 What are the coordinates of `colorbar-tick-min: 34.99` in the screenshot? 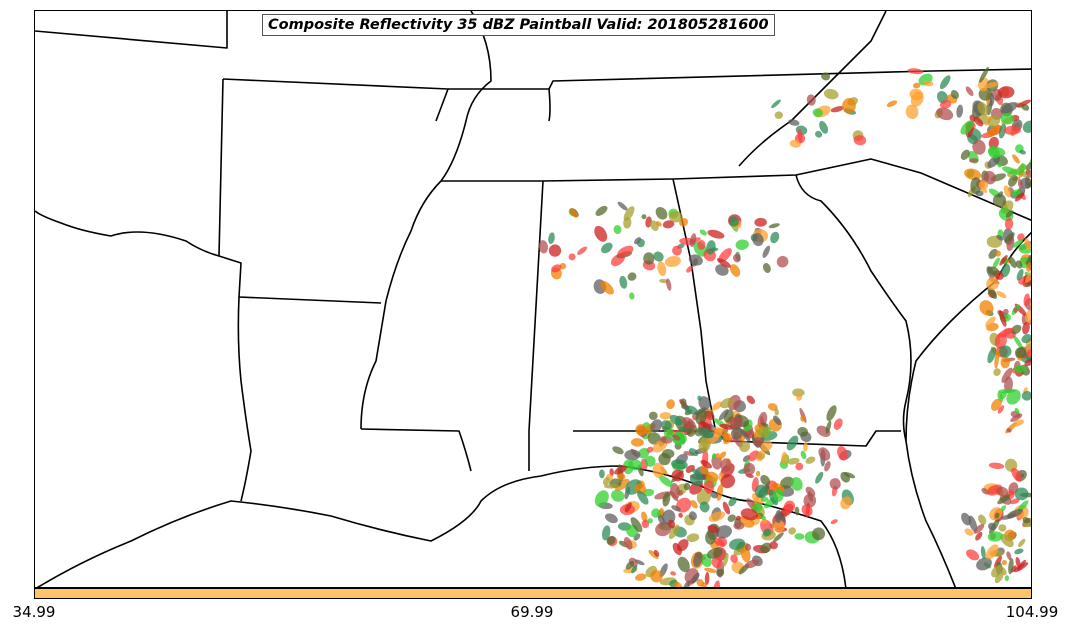 It's located at (34, 612).